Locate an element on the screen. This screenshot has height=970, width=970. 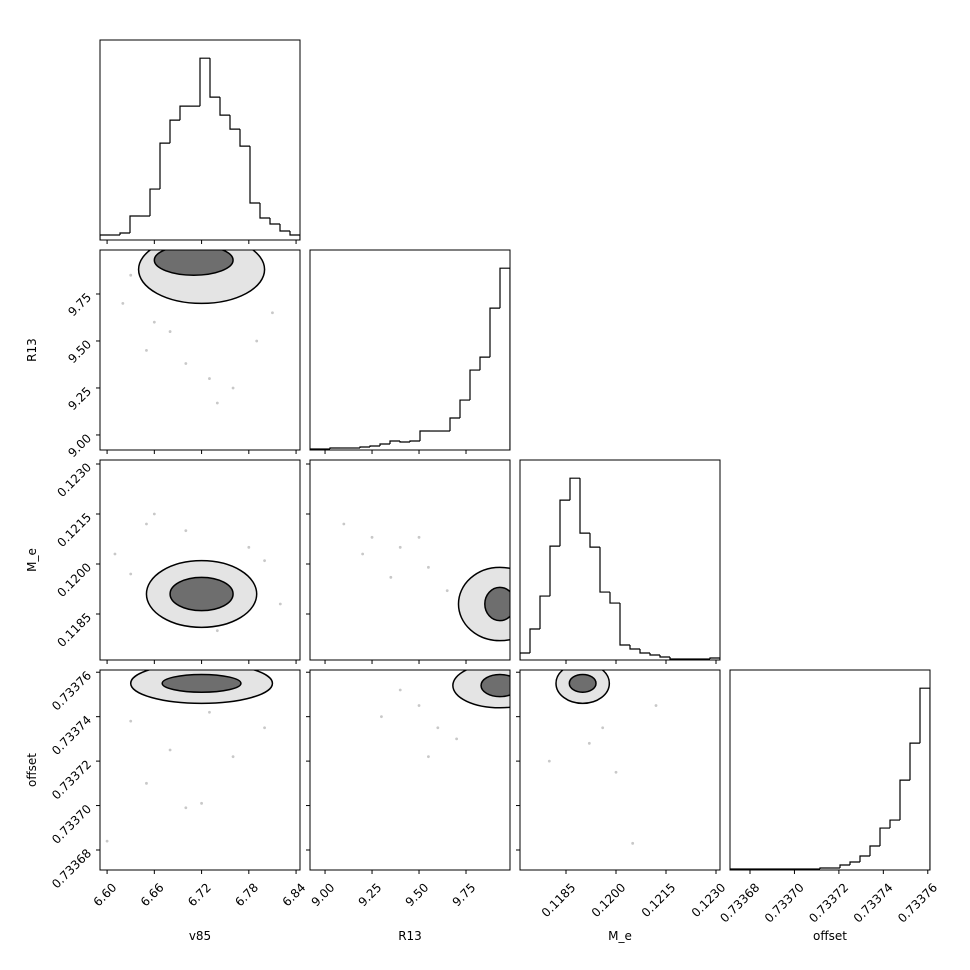
y-tick-label: 0.1215 is located at coordinates (75, 530).